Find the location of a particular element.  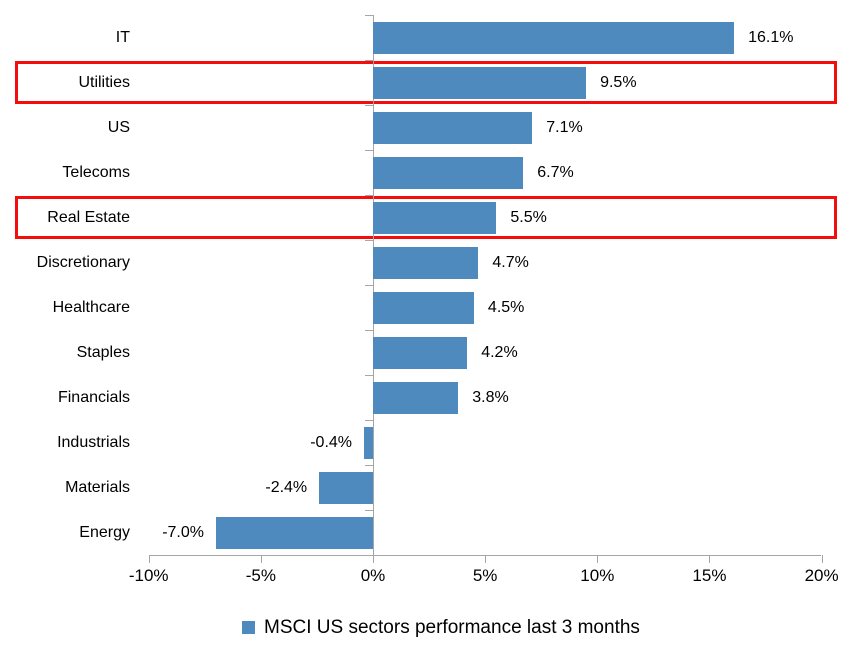

bar-healthcare is located at coordinates (423, 307).